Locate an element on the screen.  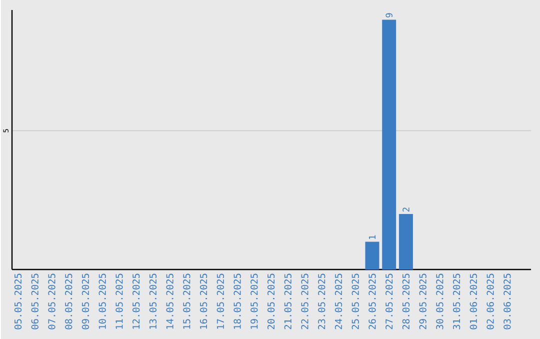
x-tick-label: 24.05.2025 is located at coordinates (338, 301).